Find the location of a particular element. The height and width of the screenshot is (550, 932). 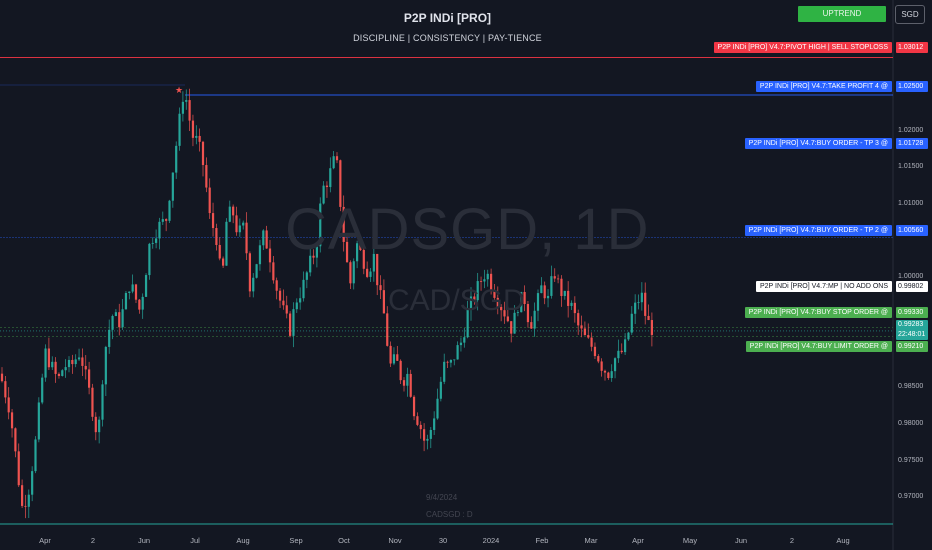

current-price: 0.99283 is located at coordinates (911, 324).